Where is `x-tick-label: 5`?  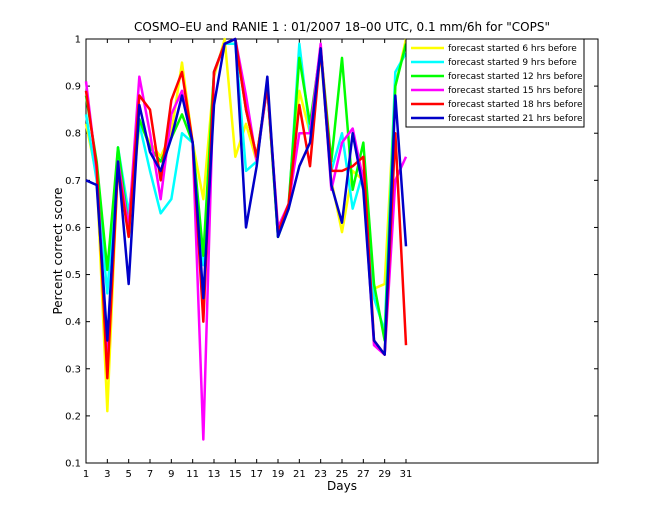
x-tick-label: 5 is located at coordinates (128, 474).